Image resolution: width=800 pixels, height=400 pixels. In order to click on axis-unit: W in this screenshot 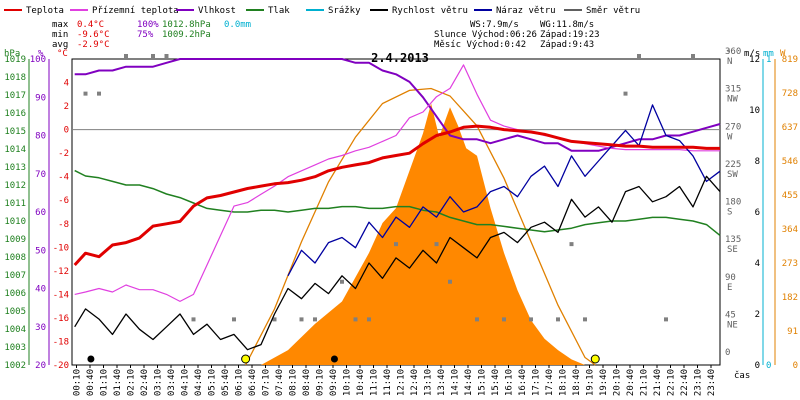, I will do `click(783, 54)`.